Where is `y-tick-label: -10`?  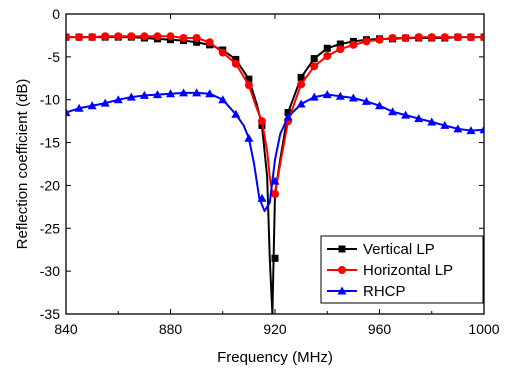 y-tick-label: -10 is located at coordinates (50, 100).